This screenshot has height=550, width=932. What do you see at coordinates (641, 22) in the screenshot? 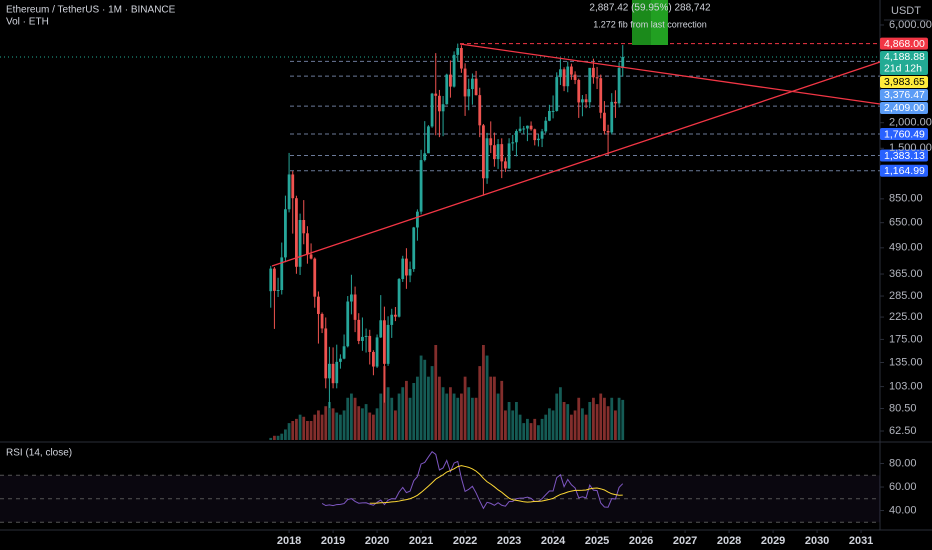
I see `measure-box` at bounding box center [641, 22].